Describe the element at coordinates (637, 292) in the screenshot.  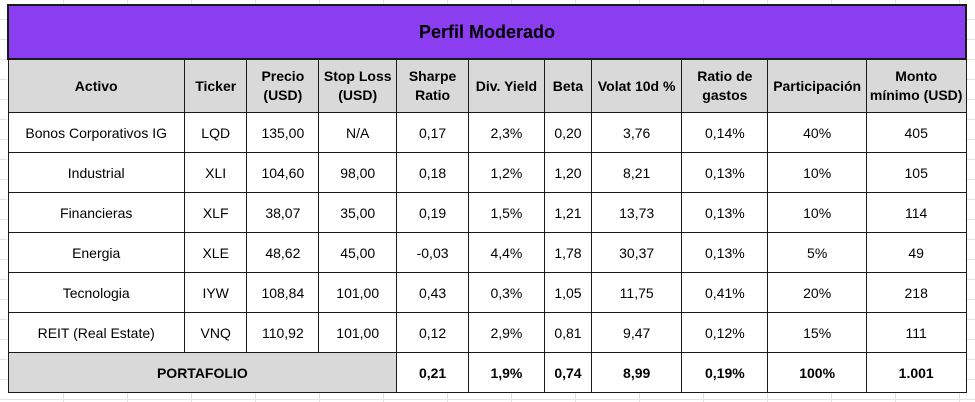
I see `table-cell: 11,75` at that location.